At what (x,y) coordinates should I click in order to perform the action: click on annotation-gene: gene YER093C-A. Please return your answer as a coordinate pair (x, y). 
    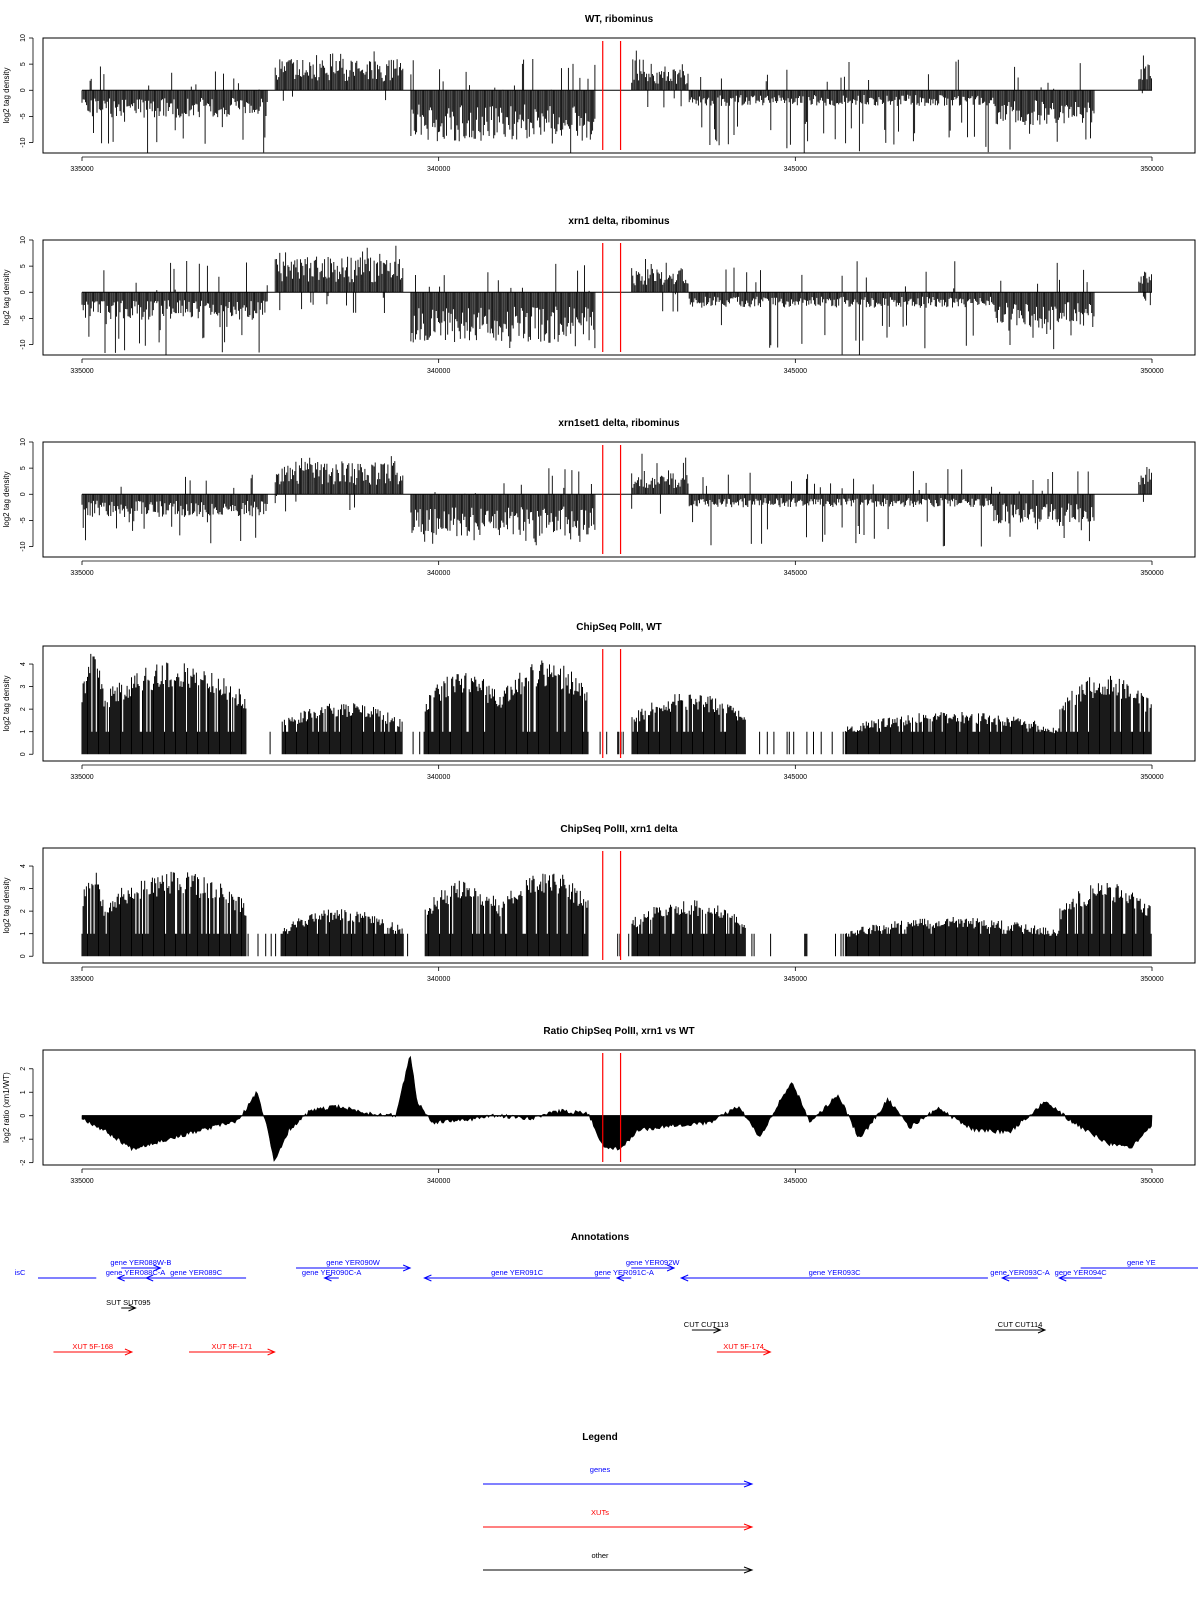
    Looking at the image, I should click on (1020, 1275).